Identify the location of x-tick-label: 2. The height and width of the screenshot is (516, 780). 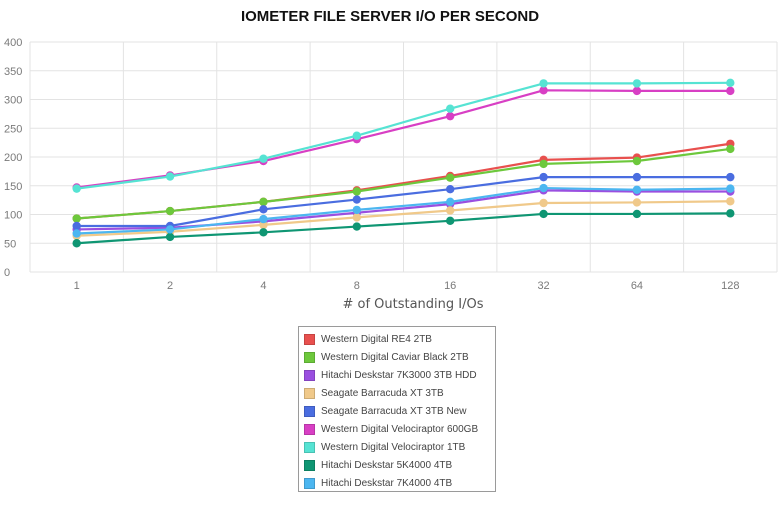
(170, 286).